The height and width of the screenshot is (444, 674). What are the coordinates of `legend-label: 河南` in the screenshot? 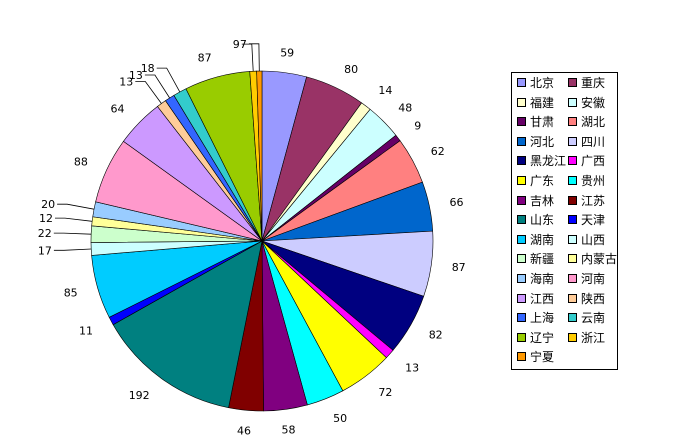 It's located at (593, 279).